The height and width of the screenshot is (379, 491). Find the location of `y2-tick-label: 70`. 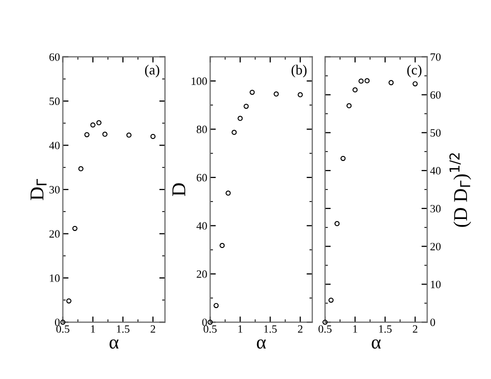

y2-tick-label: 70 is located at coordinates (435, 57).